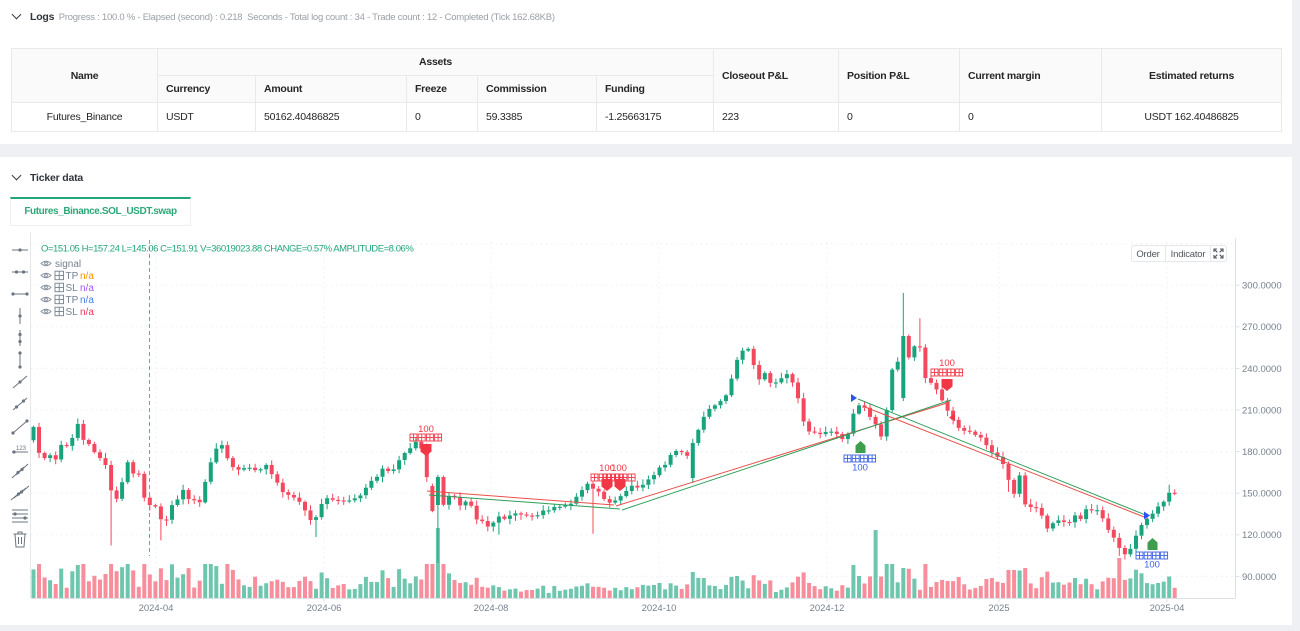  Describe the element at coordinates (324, 608) in the screenshot. I see `svg-text: 2024-06` at that location.